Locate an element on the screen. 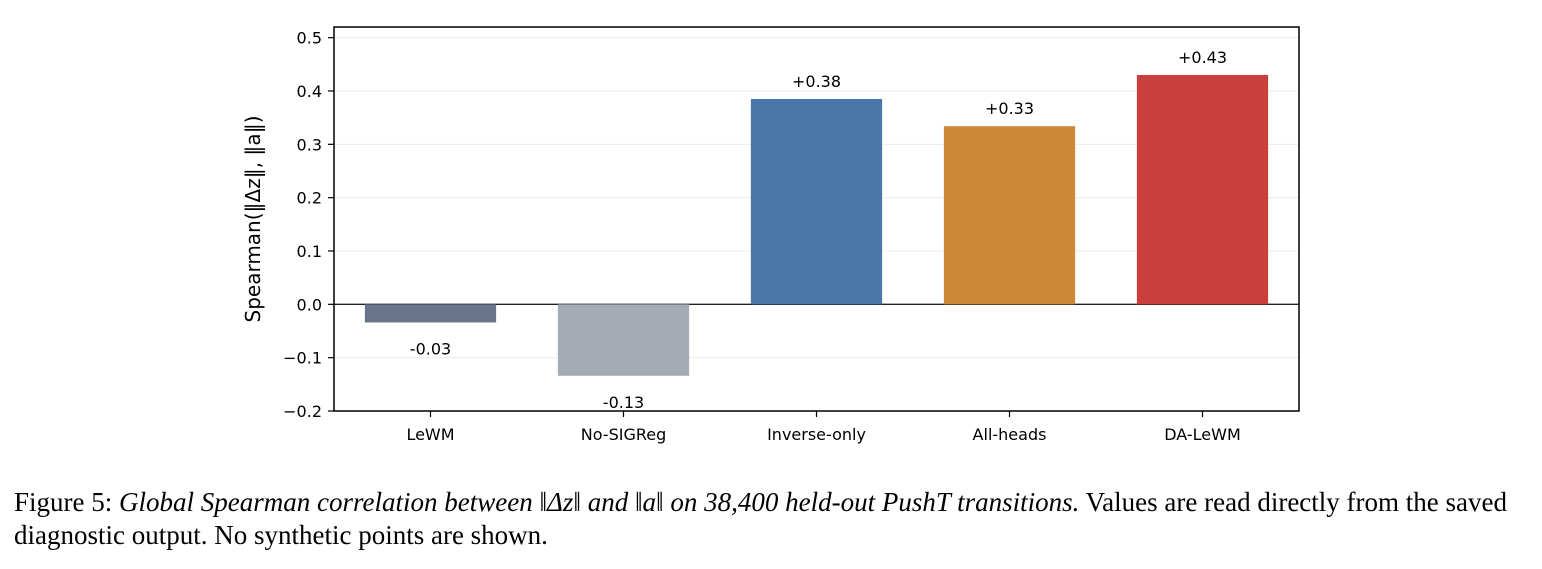 The width and height of the screenshot is (1542, 569). y-tick-label: 0.0 is located at coordinates (309, 304).